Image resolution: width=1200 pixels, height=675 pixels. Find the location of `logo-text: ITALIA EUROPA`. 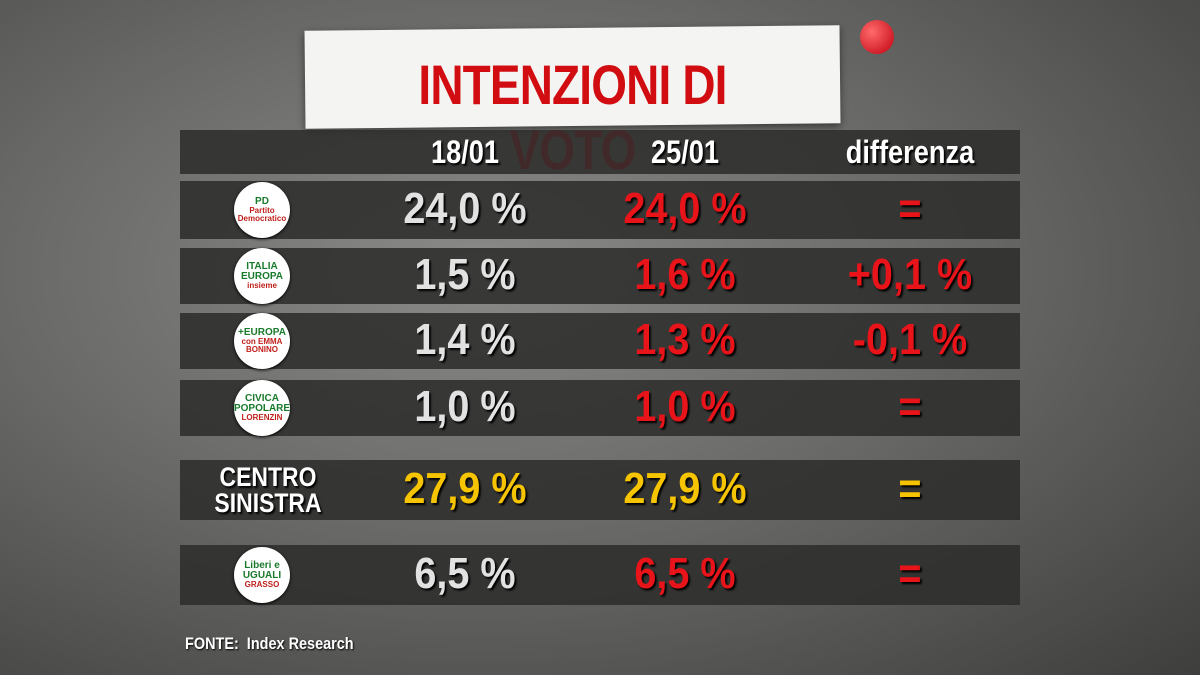

logo-text: ITALIA EUROPA is located at coordinates (262, 271).